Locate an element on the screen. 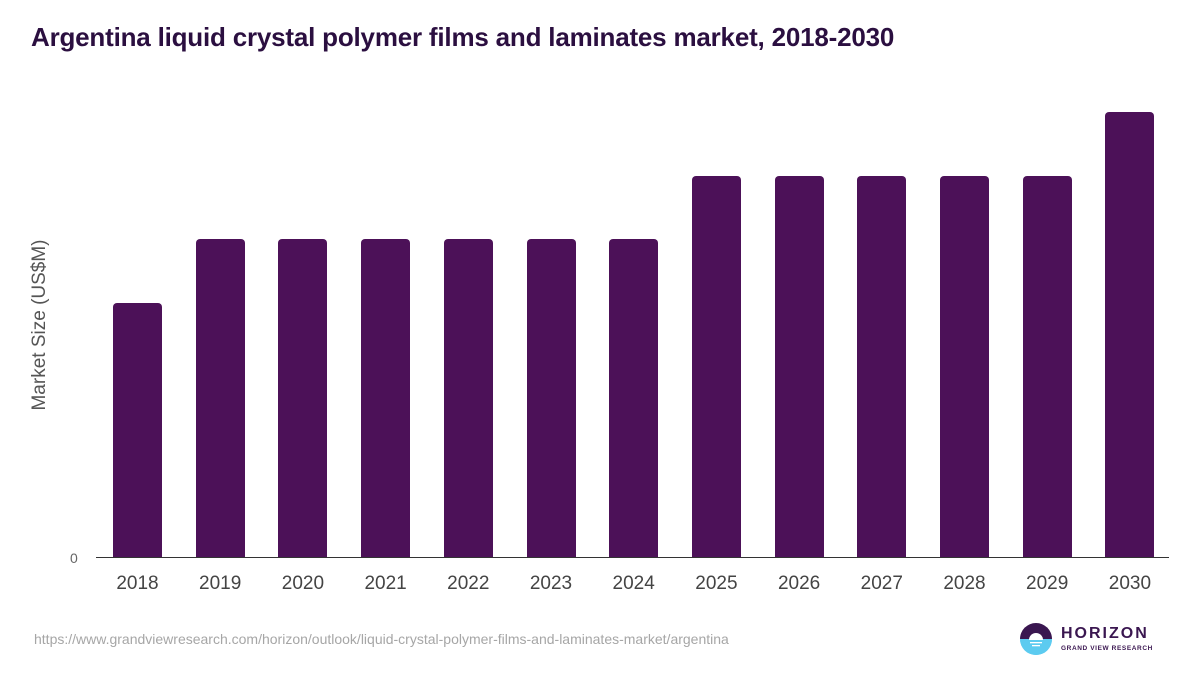 The width and height of the screenshot is (1200, 675). bar-2021 is located at coordinates (386, 398).